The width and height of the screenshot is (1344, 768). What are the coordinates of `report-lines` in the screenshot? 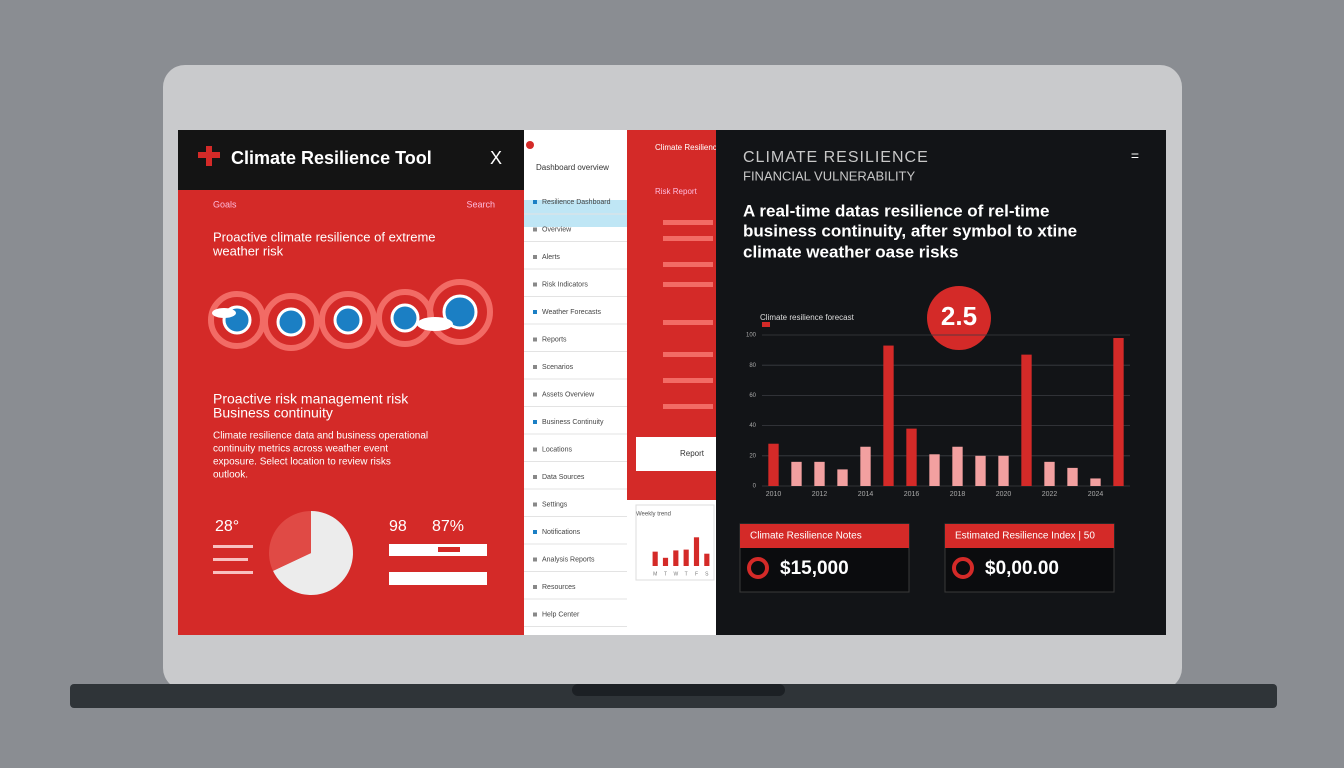 It's located at (688, 314).